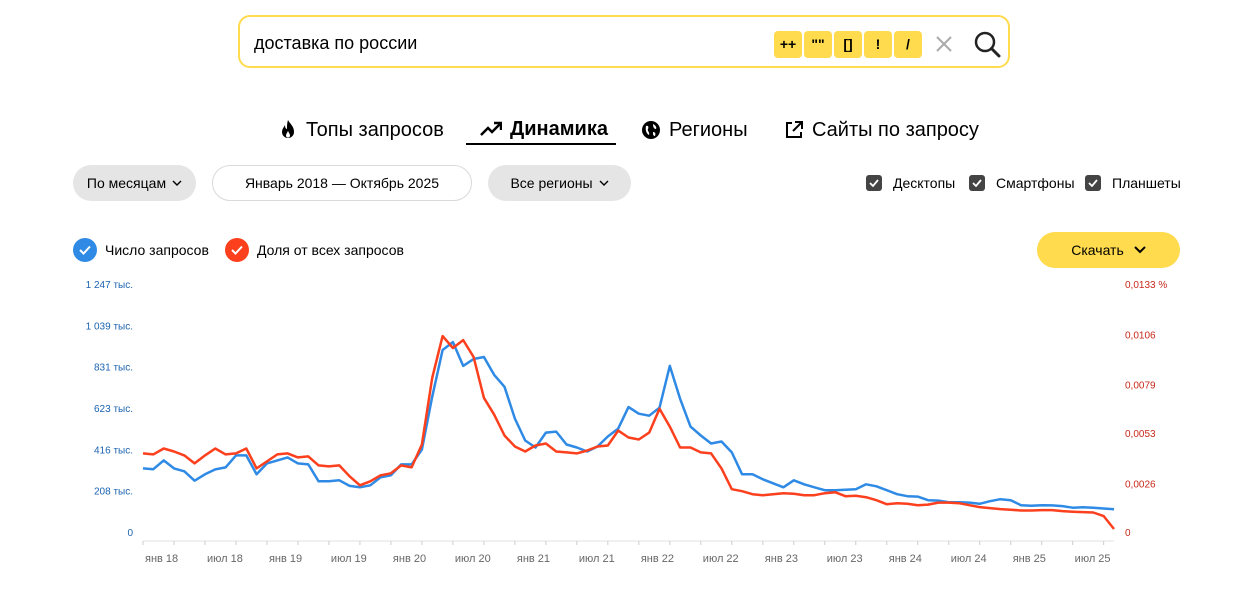 This screenshot has width=1247, height=590. I want to click on x-tick-label: янв 22, so click(657, 559).